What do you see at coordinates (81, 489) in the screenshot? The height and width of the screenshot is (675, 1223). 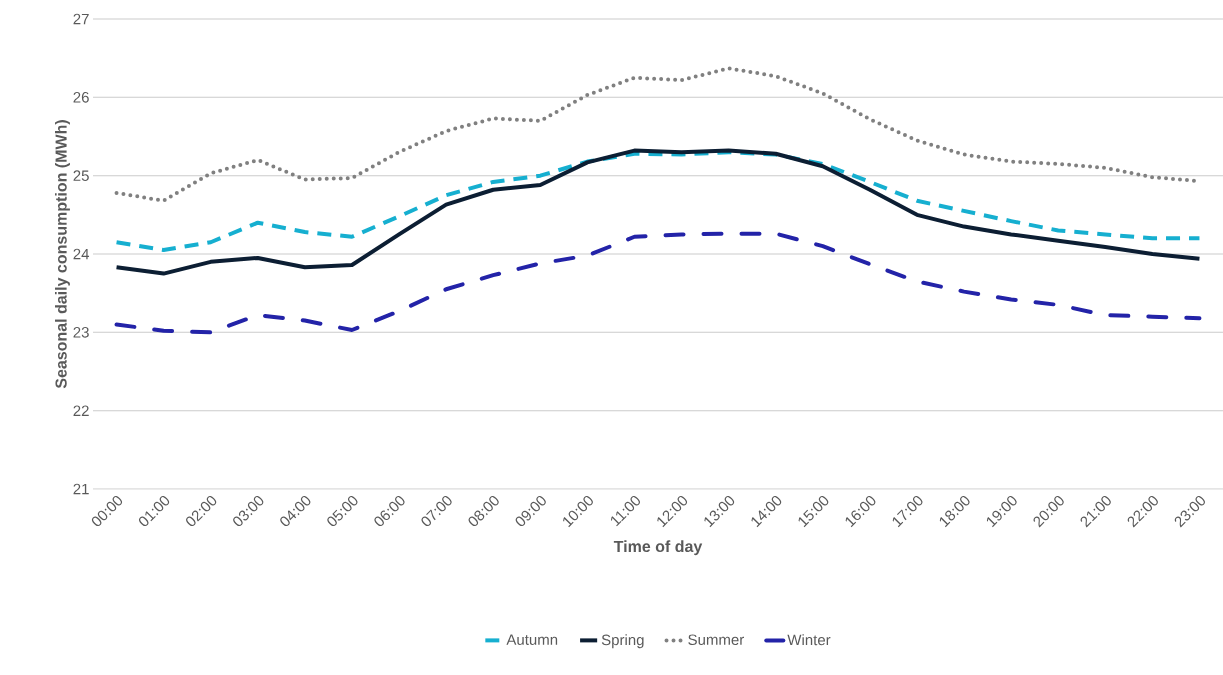 I see `y-tick-label: 21` at bounding box center [81, 489].